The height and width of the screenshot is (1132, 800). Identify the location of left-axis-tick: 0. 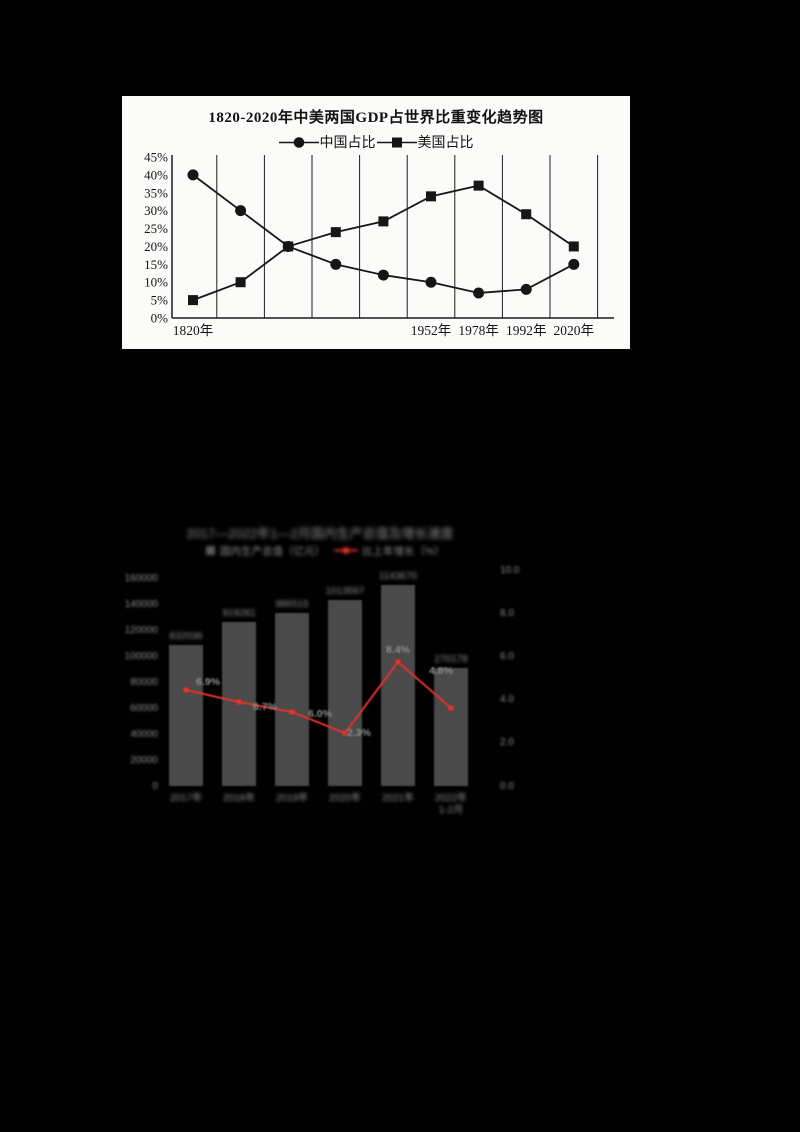
(155, 786).